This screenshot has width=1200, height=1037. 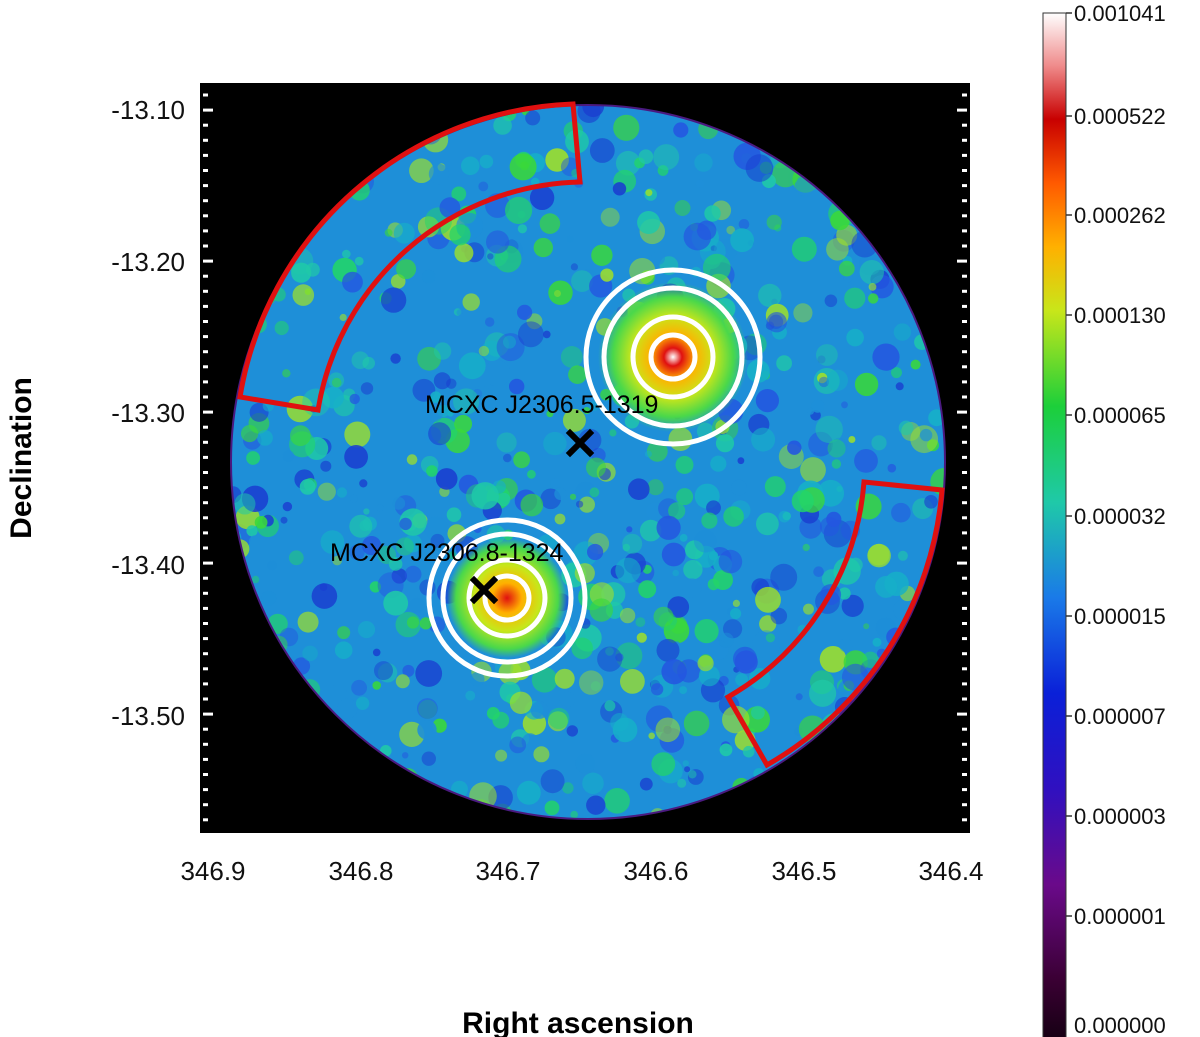 What do you see at coordinates (1120, 116) in the screenshot?
I see `colorbar-tick-label: 0.000522` at bounding box center [1120, 116].